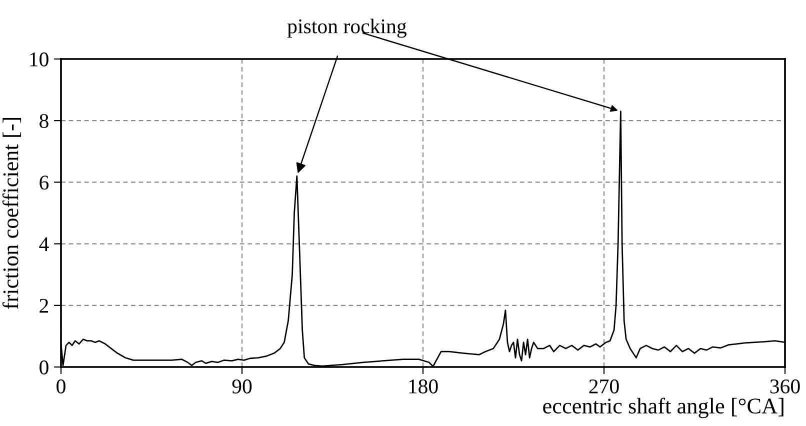 The width and height of the screenshot is (806, 426). What do you see at coordinates (44, 244) in the screenshot?
I see `y-tick-label: 4` at bounding box center [44, 244].